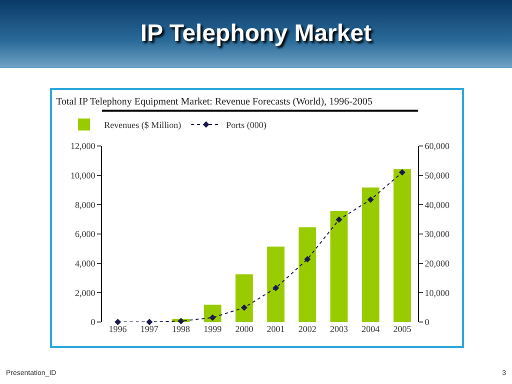 The width and height of the screenshot is (512, 384). I want to click on y2-tick-label: 0, so click(427, 322).